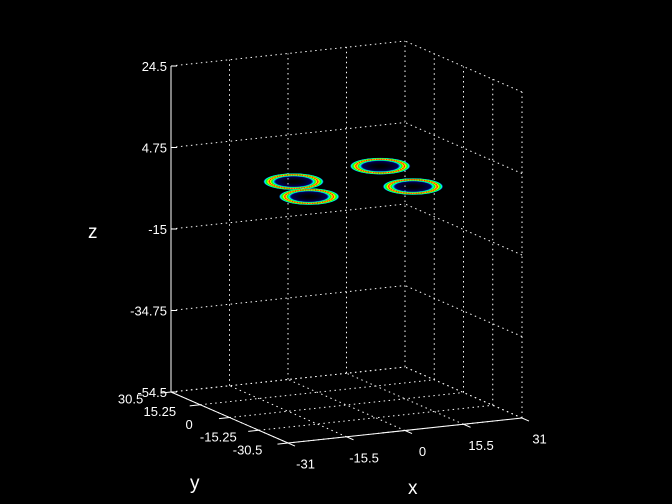  I want to click on y-tick-label: 30.5, so click(130, 398).